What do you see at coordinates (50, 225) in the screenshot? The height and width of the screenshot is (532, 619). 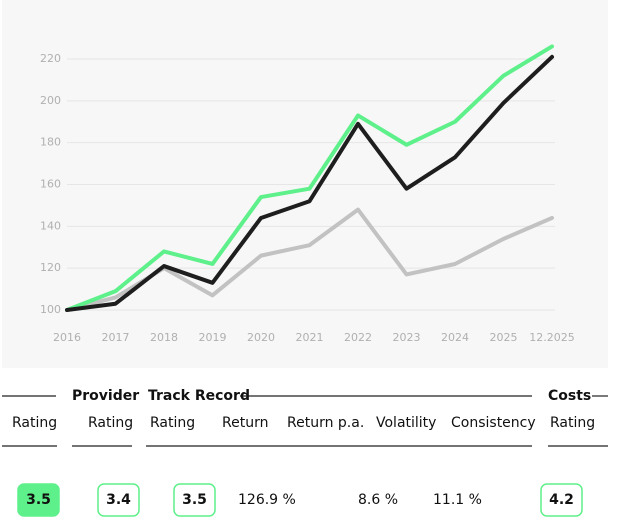 I see `y-tick-label: 140` at bounding box center [50, 225].